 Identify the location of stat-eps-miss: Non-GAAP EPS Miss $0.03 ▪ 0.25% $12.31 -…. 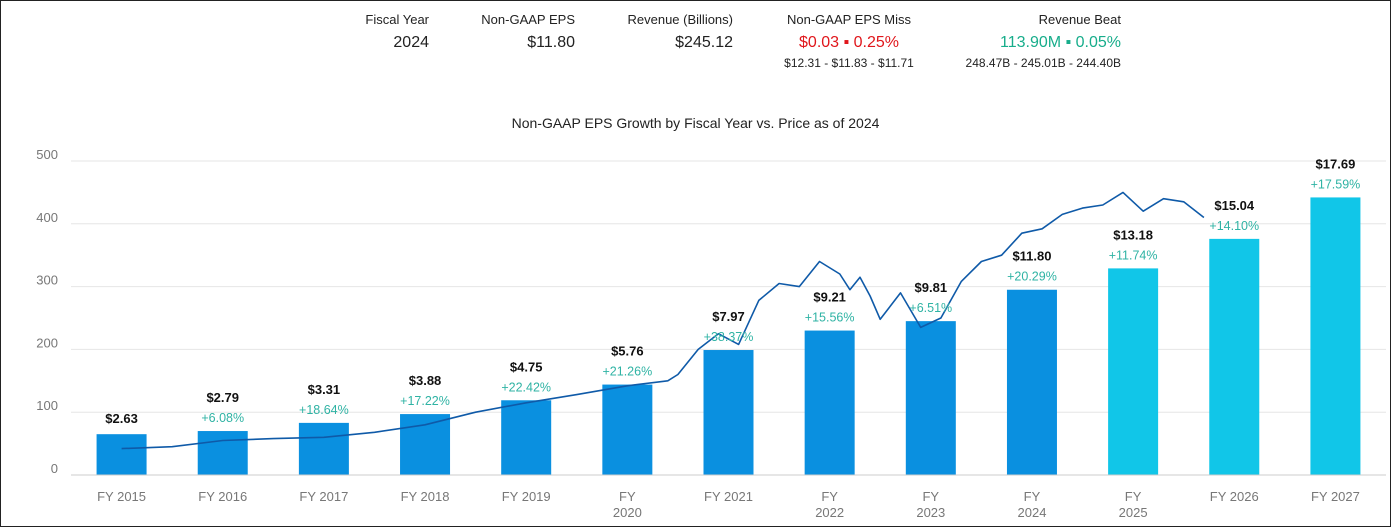
(849, 41).